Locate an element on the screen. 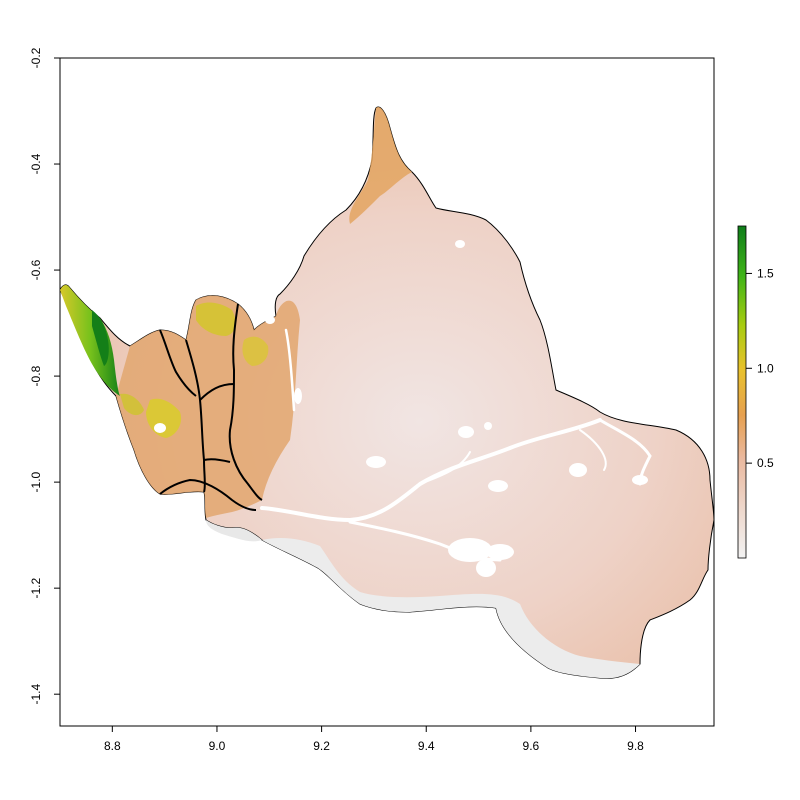 The width and height of the screenshot is (800, 800). x-tick-label: 9.0 is located at coordinates (217, 746).